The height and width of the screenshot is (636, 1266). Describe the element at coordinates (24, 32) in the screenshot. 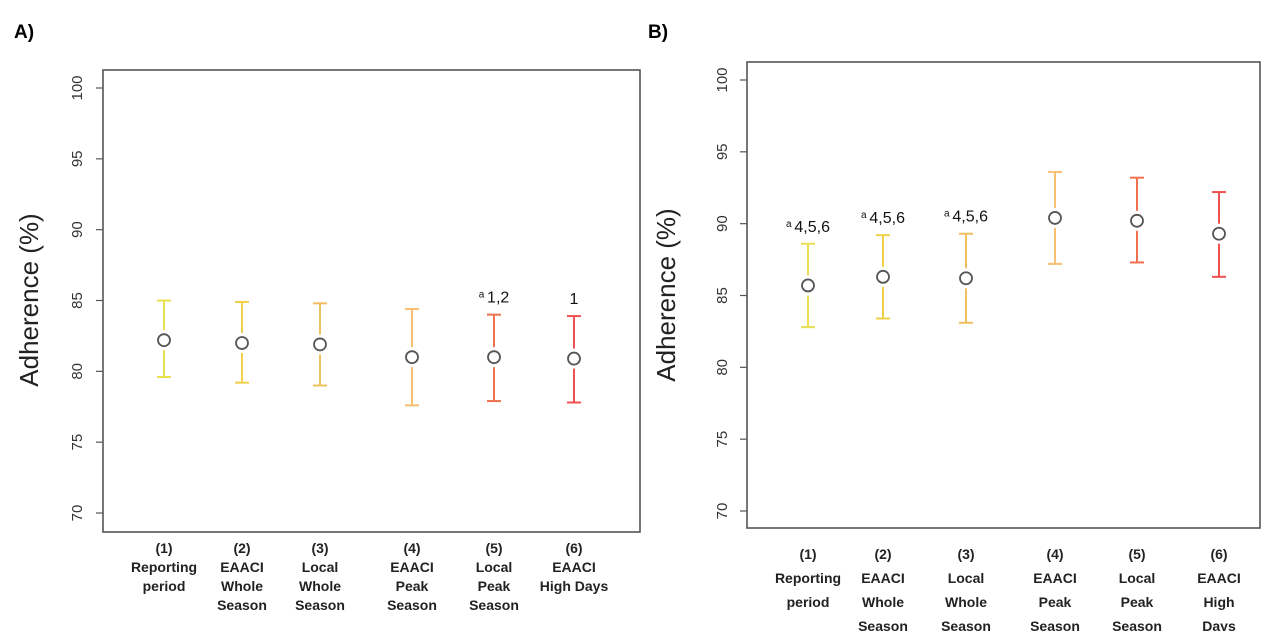

I see `panel-label: A)` at that location.